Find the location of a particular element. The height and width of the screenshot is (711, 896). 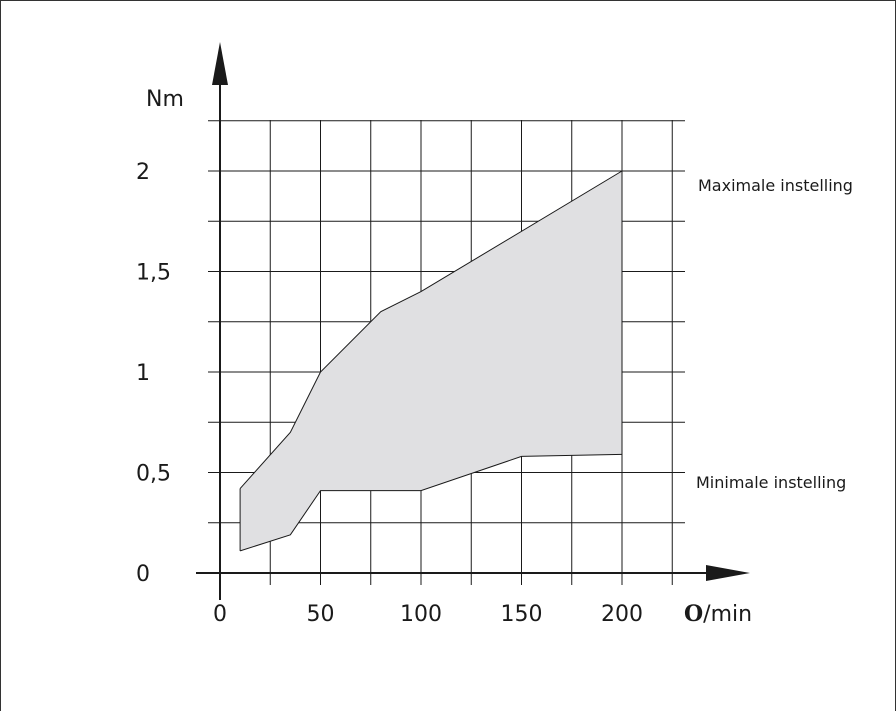

x-tick-label: 0 is located at coordinates (220, 614).